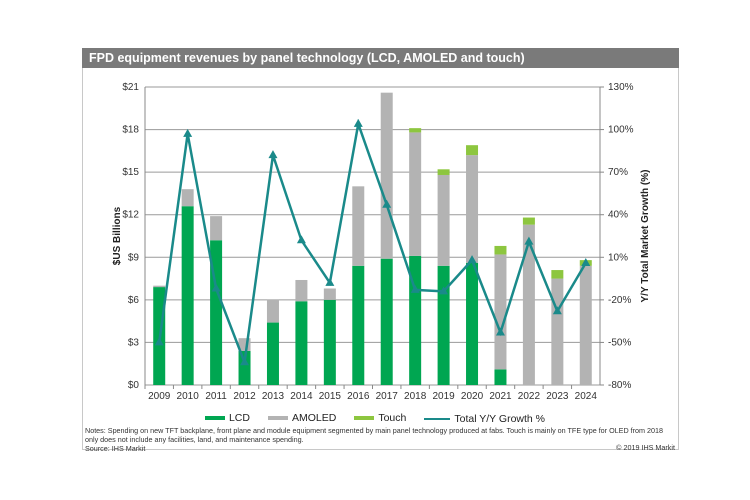 The image size is (750, 500). I want to click on legend-label: AMOLED, so click(314, 418).